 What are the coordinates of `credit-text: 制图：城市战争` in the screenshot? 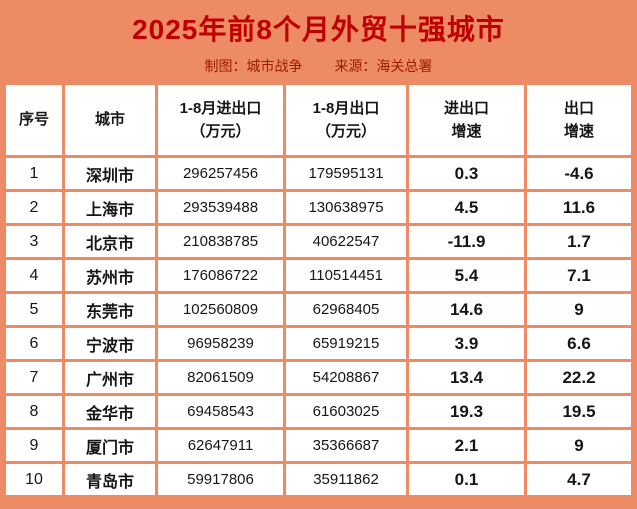 It's located at (253, 66).